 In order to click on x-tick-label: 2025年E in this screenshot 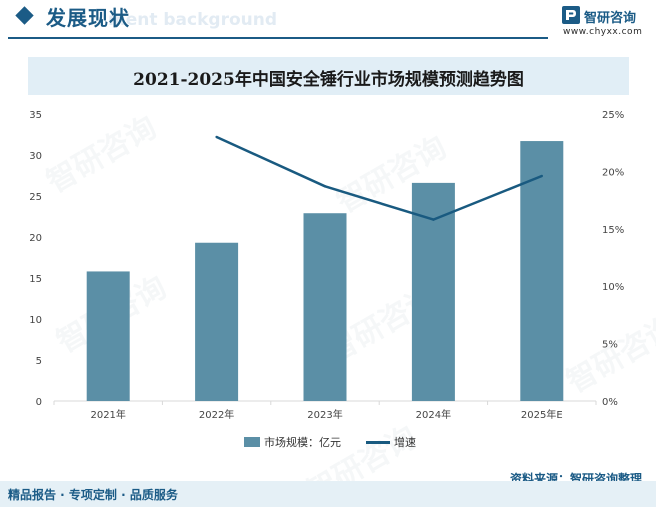, I will do `click(542, 414)`.